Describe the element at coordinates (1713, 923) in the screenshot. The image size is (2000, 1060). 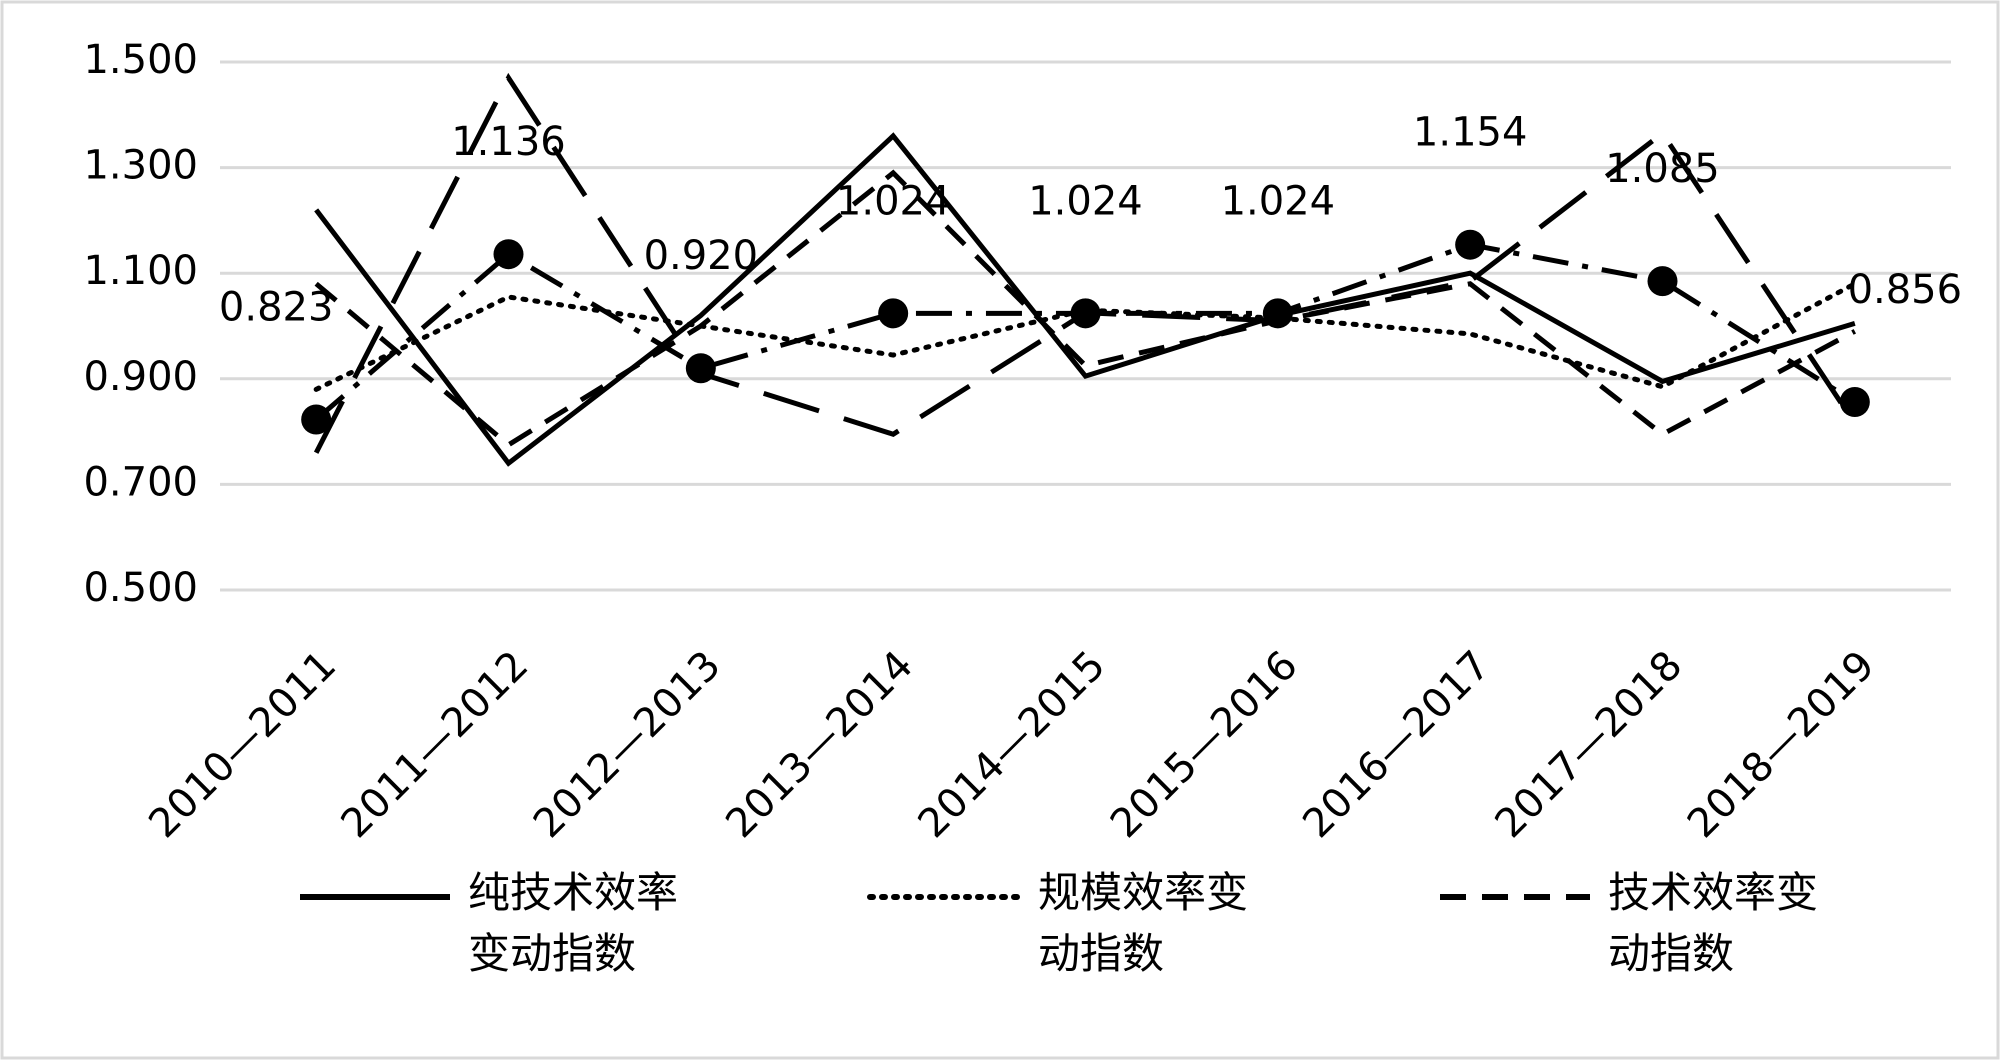
I see `legend-label: 技术效率变动指数` at that location.